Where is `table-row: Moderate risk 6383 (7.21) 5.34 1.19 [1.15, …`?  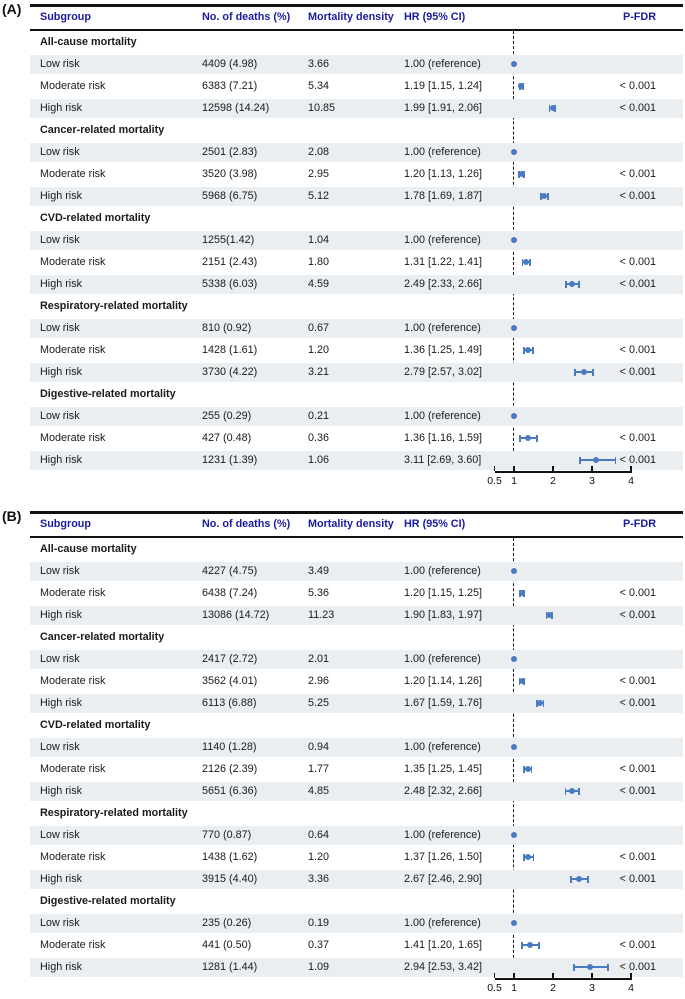 table-row: Moderate risk 6383 (7.21) 5.34 1.19 [1.15, … is located at coordinates (342, 86).